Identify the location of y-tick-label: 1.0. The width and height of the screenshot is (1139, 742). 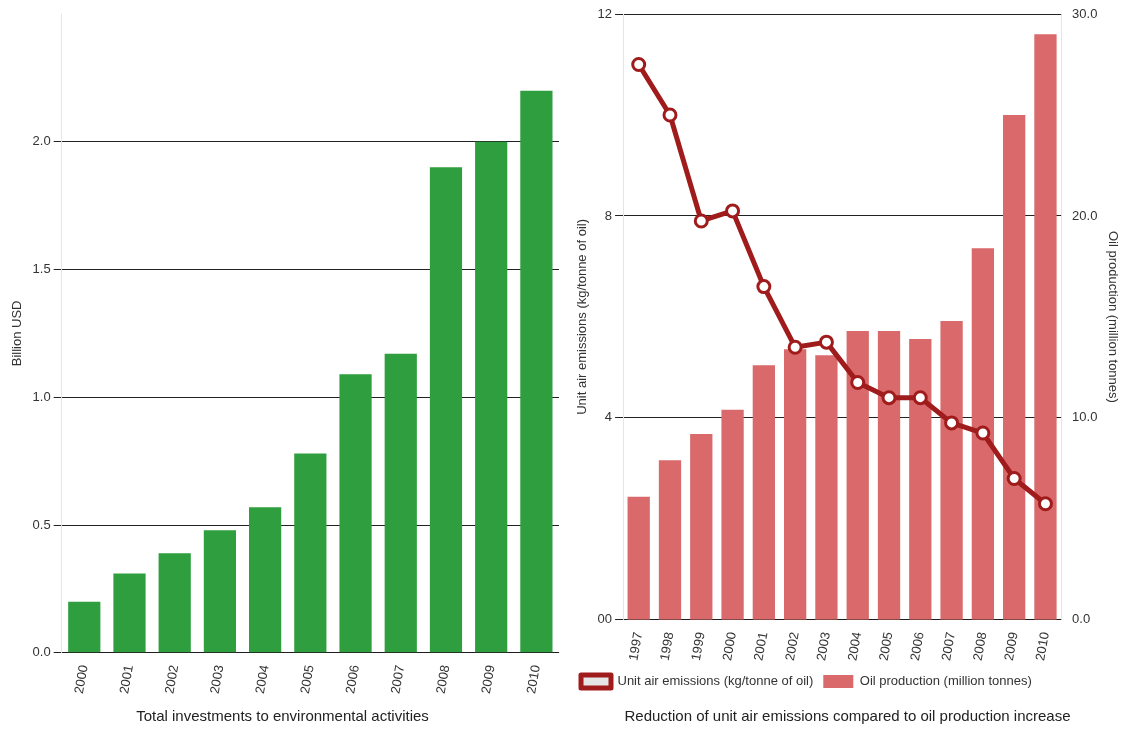
(41, 396).